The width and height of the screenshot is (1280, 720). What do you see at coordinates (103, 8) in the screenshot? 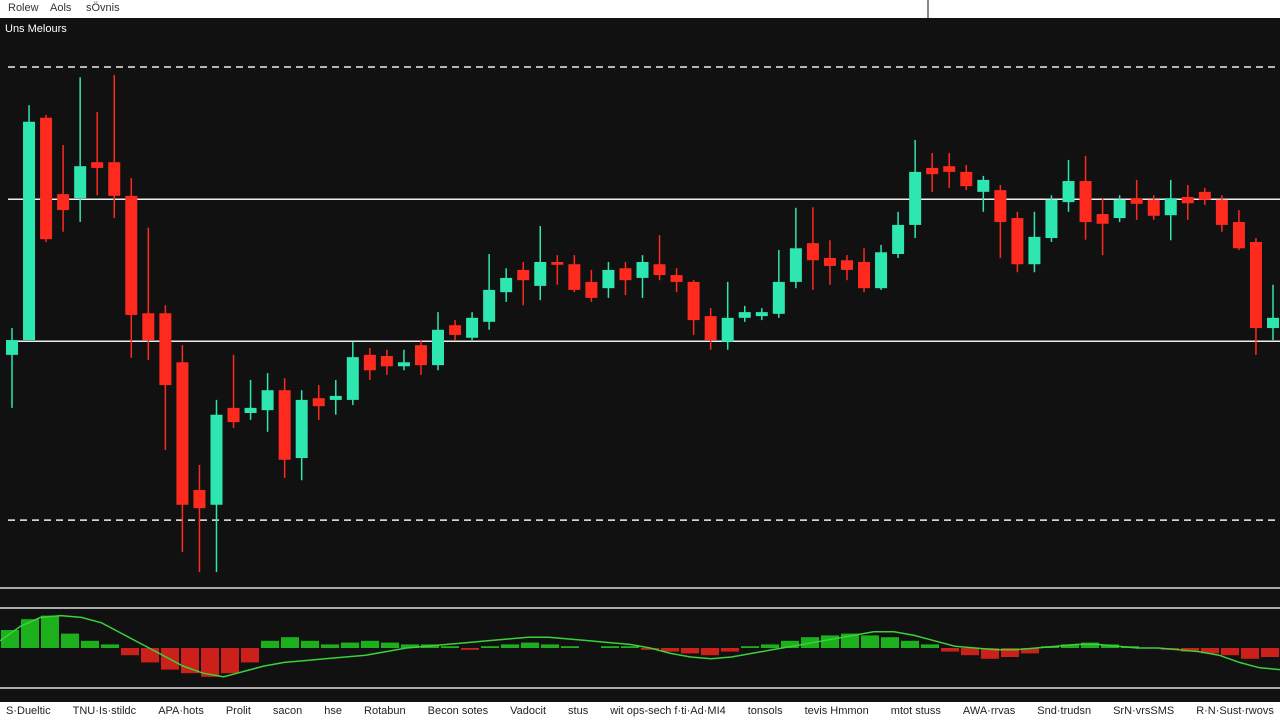
I see `menu-item: sÖvnis` at bounding box center [103, 8].